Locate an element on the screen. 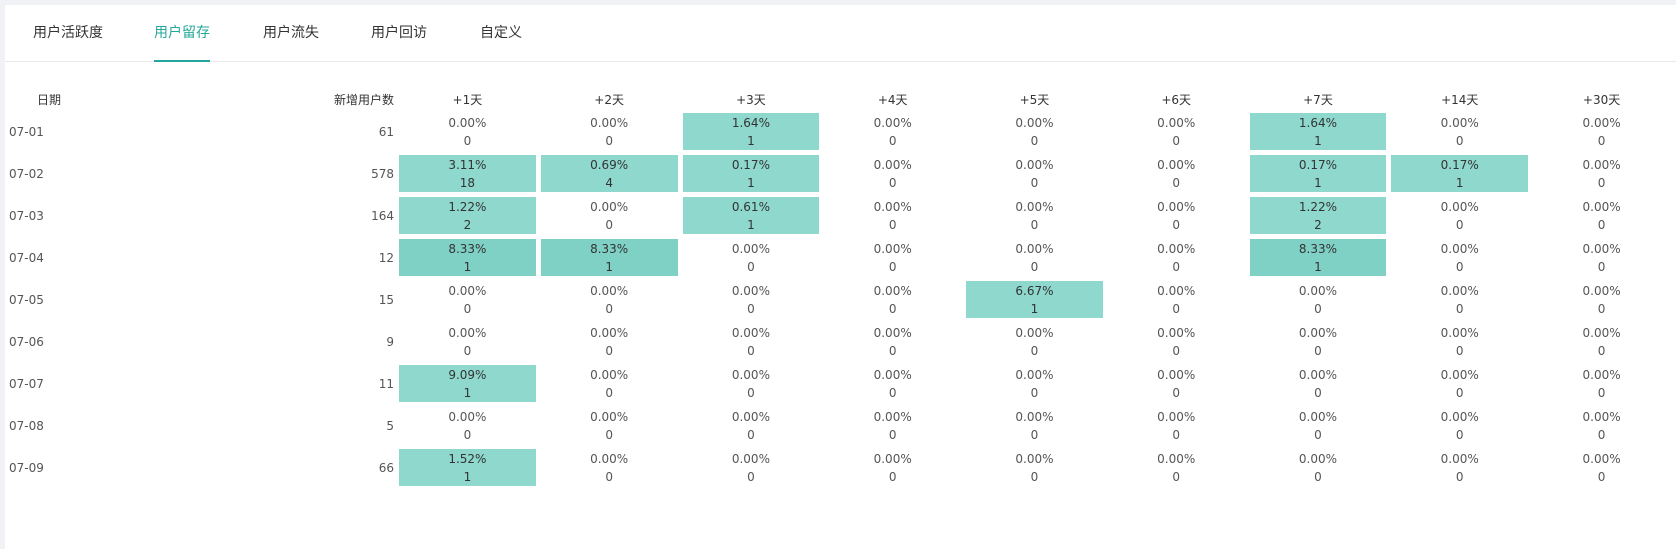 Image resolution: width=1676 pixels, height=549 pixels. header-day-3: +3天 is located at coordinates (751, 100).